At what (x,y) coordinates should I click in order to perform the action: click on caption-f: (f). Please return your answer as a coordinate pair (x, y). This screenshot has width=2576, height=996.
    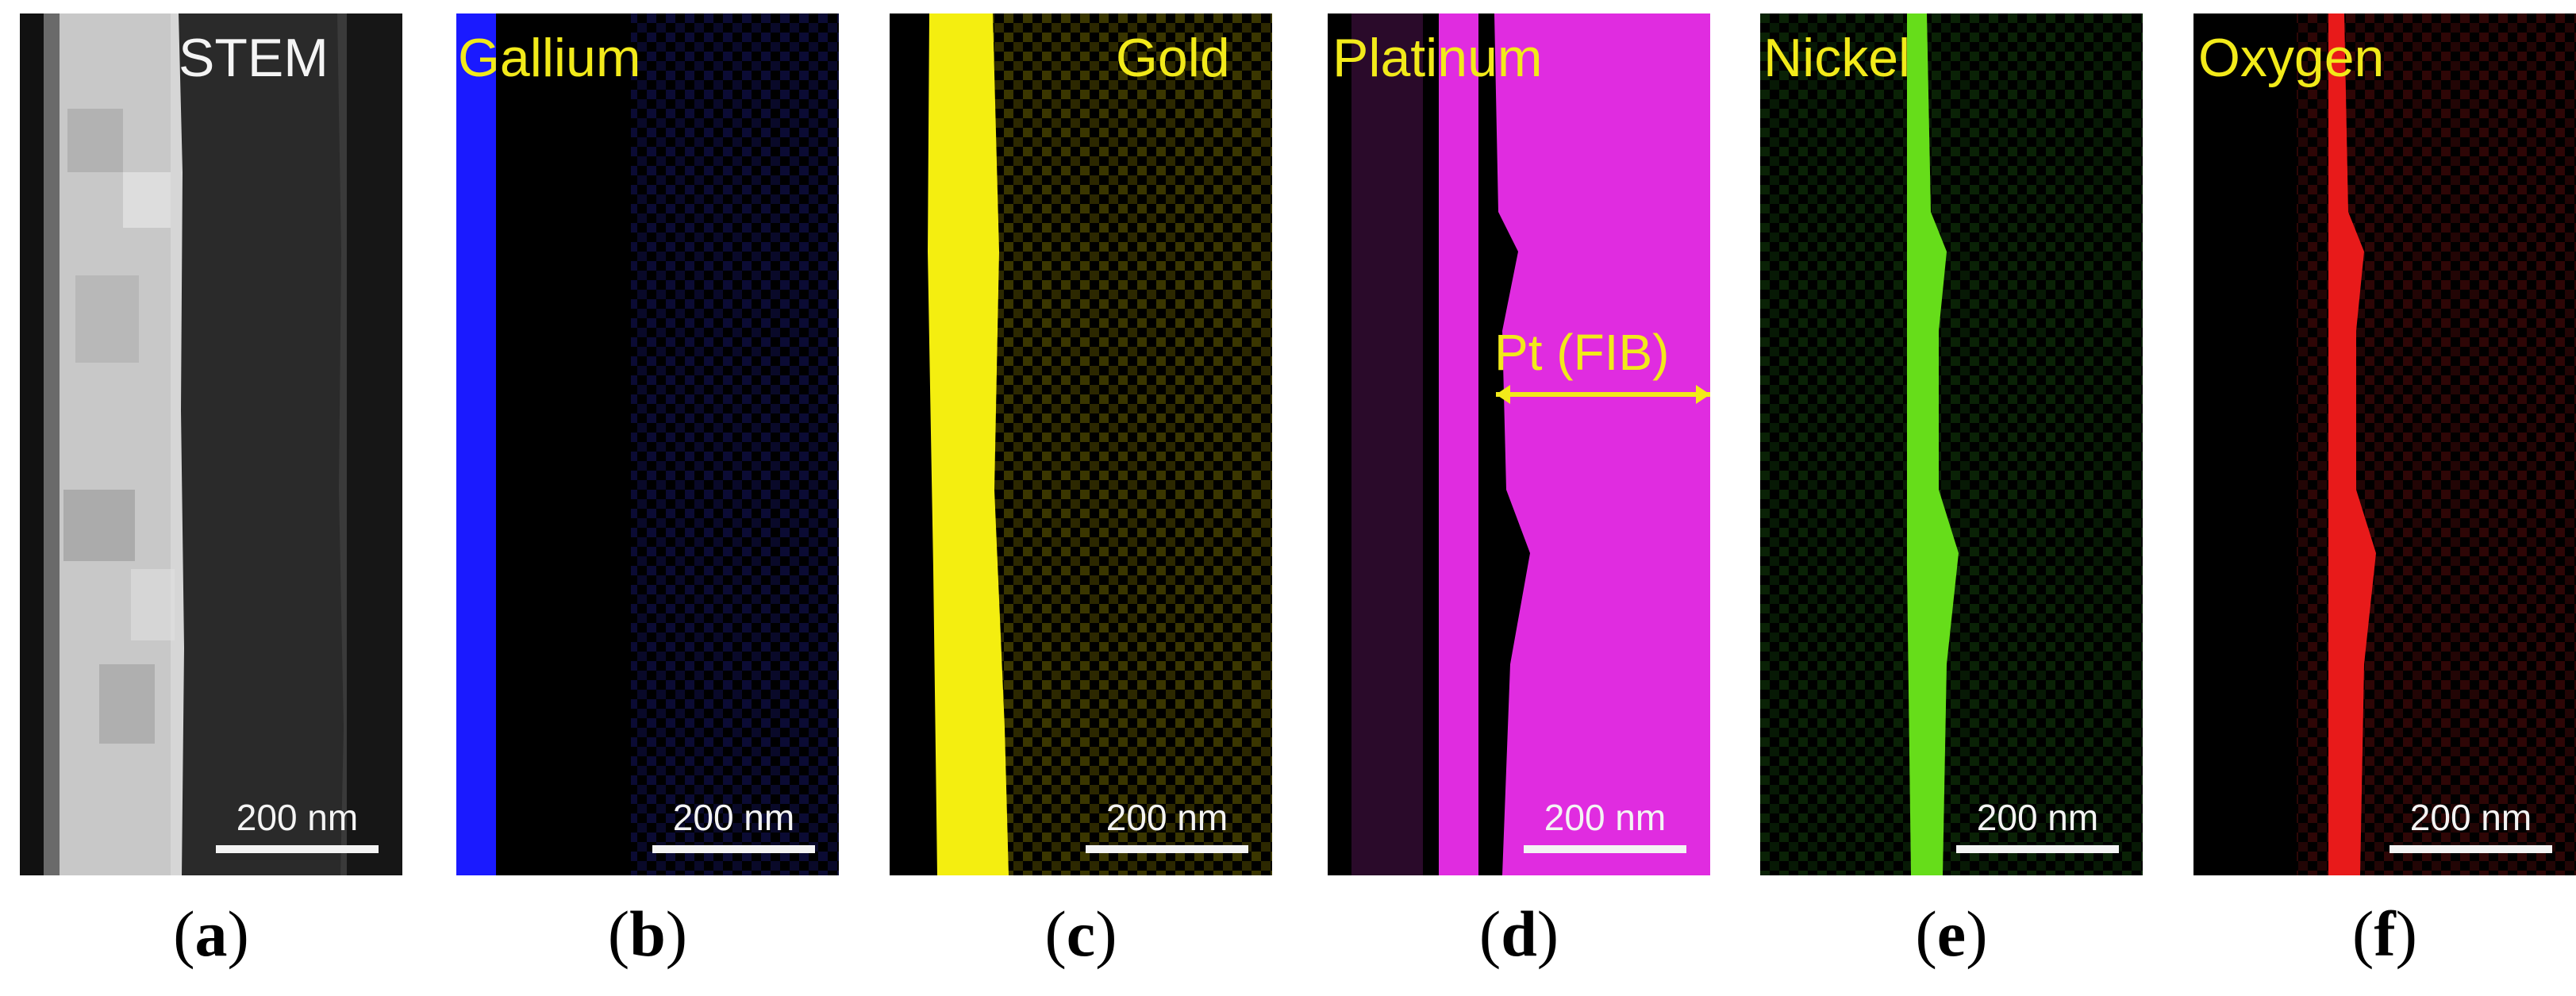
    Looking at the image, I should click on (2384, 934).